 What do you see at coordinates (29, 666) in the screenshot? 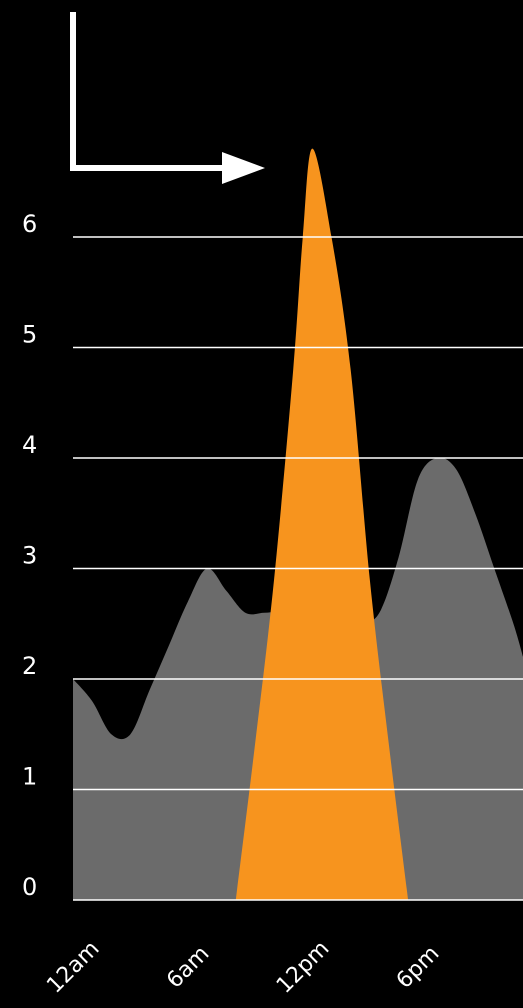
I see `y-tick-label: 2` at bounding box center [29, 666].